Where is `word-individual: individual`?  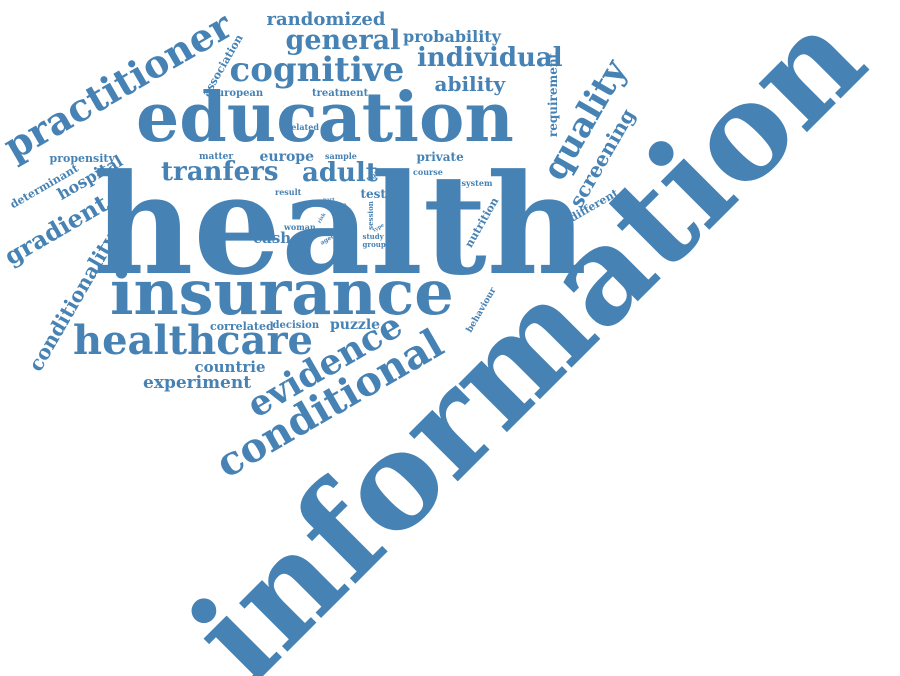 word-individual: individual is located at coordinates (490, 58).